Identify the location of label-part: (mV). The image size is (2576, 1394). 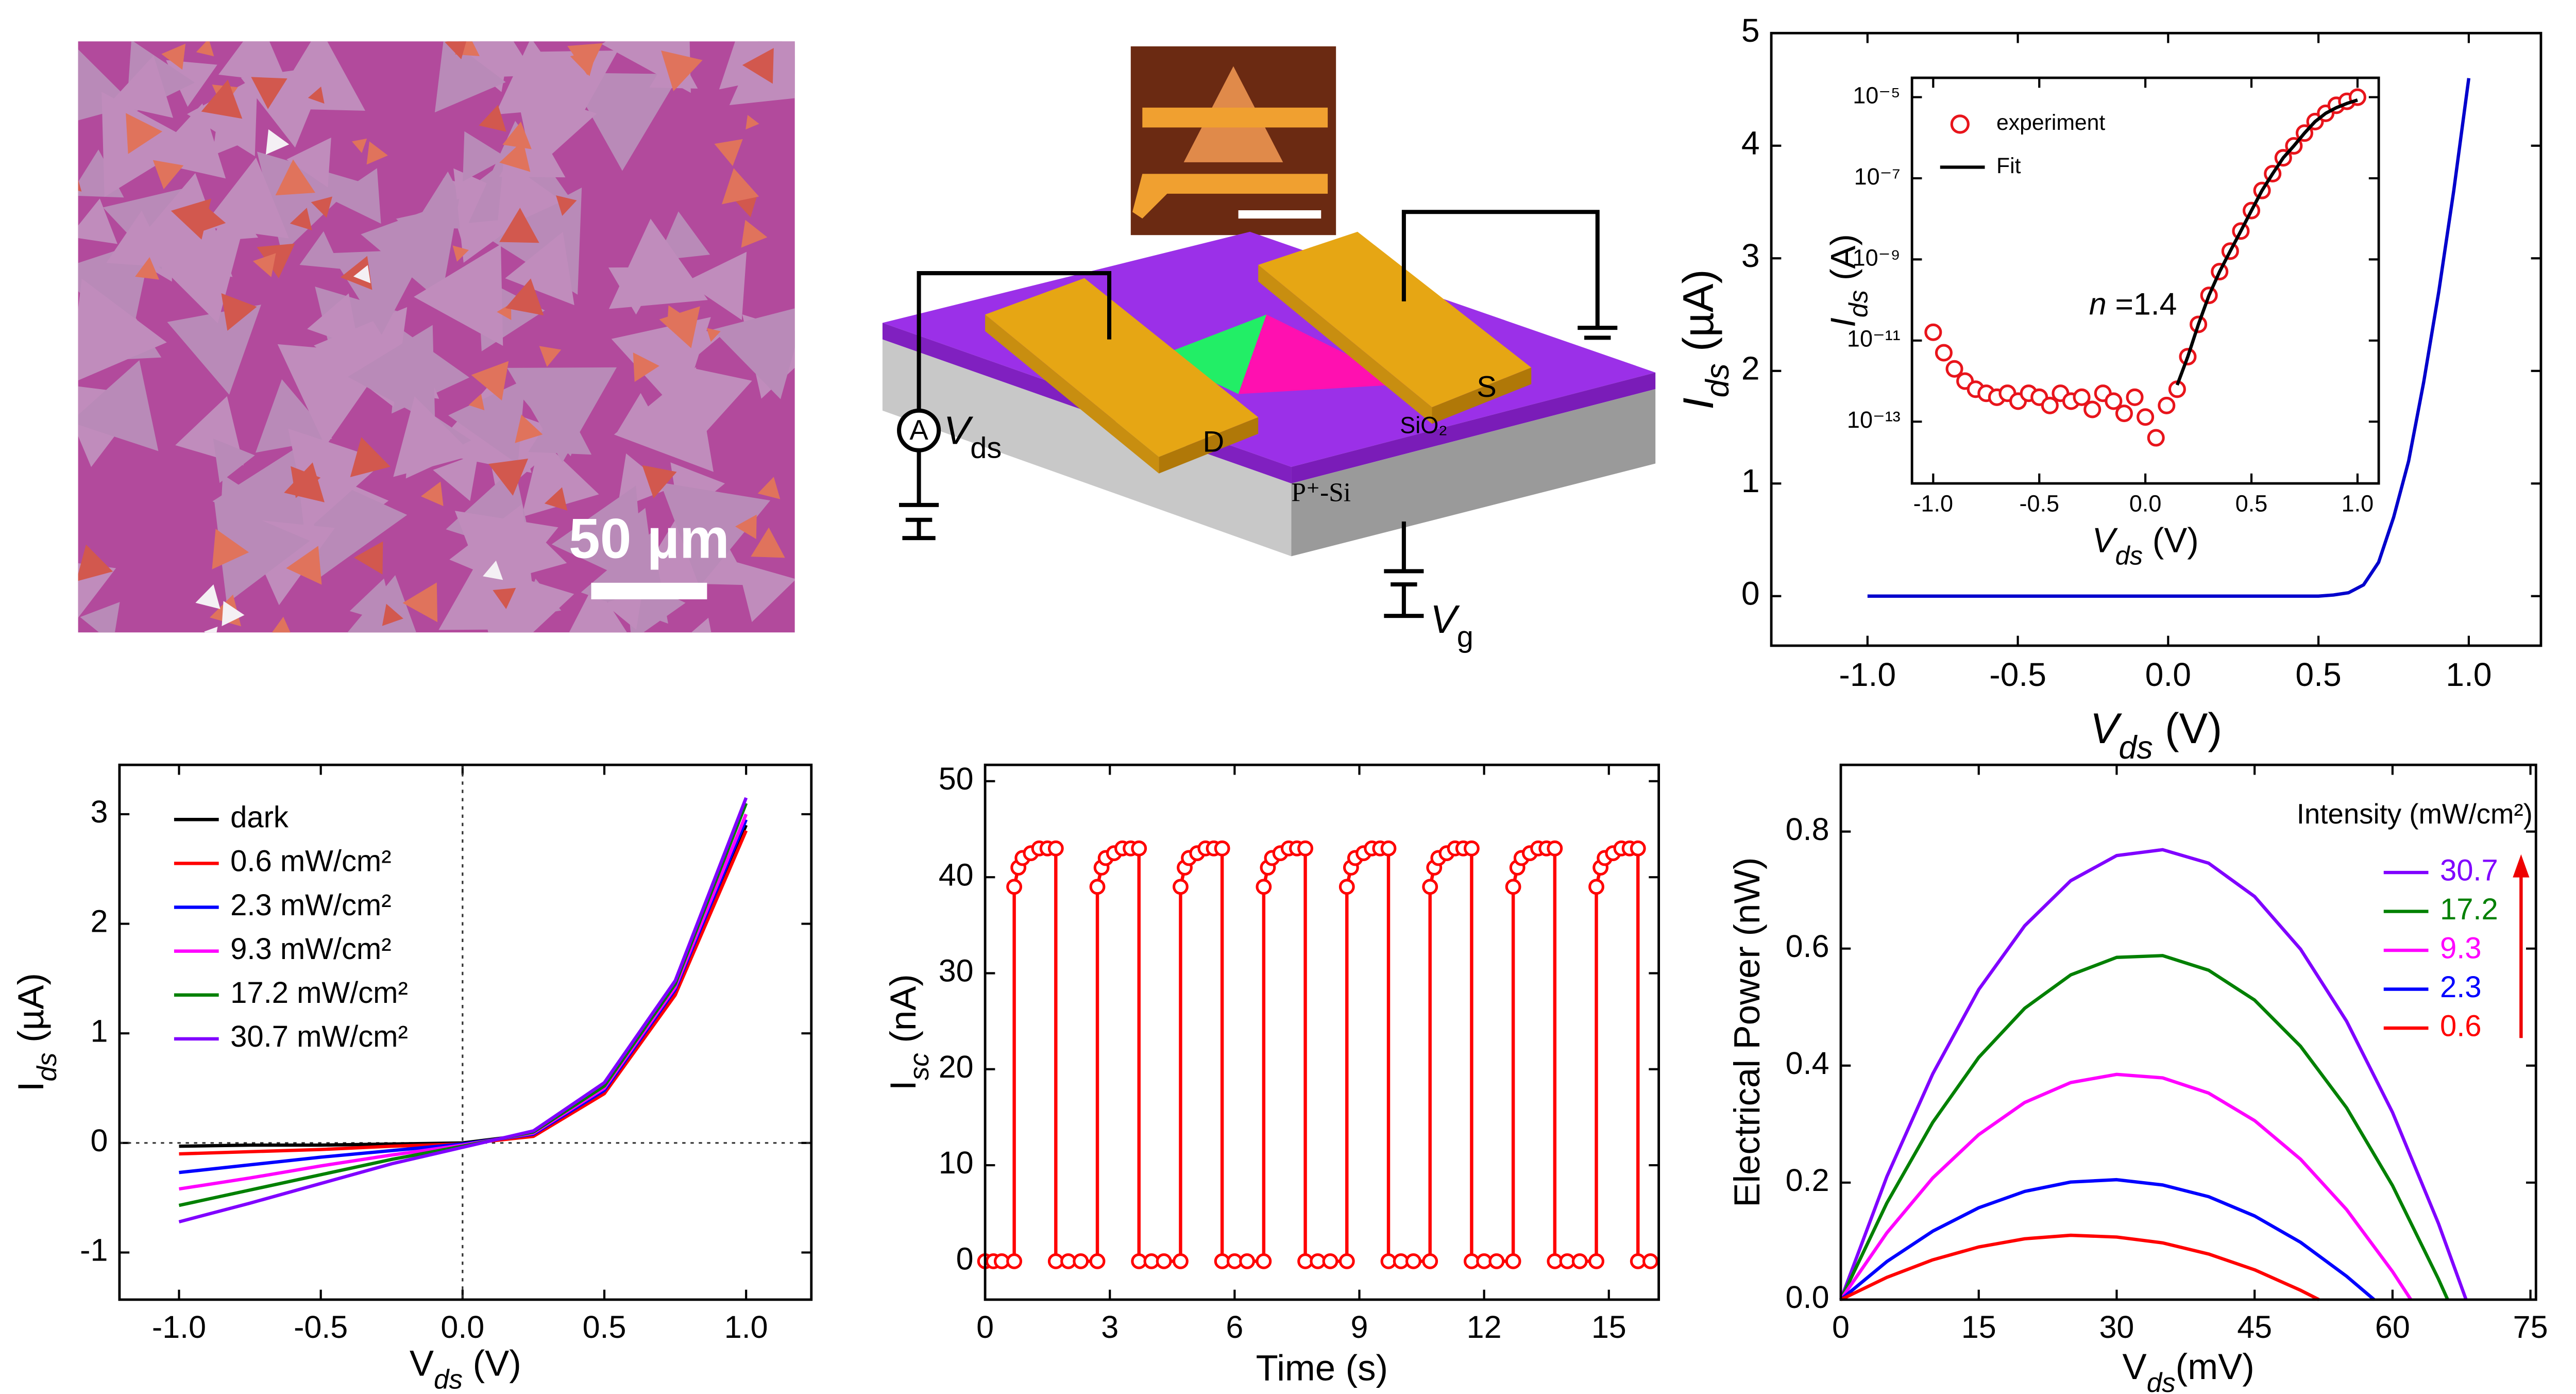
(2215, 1366).